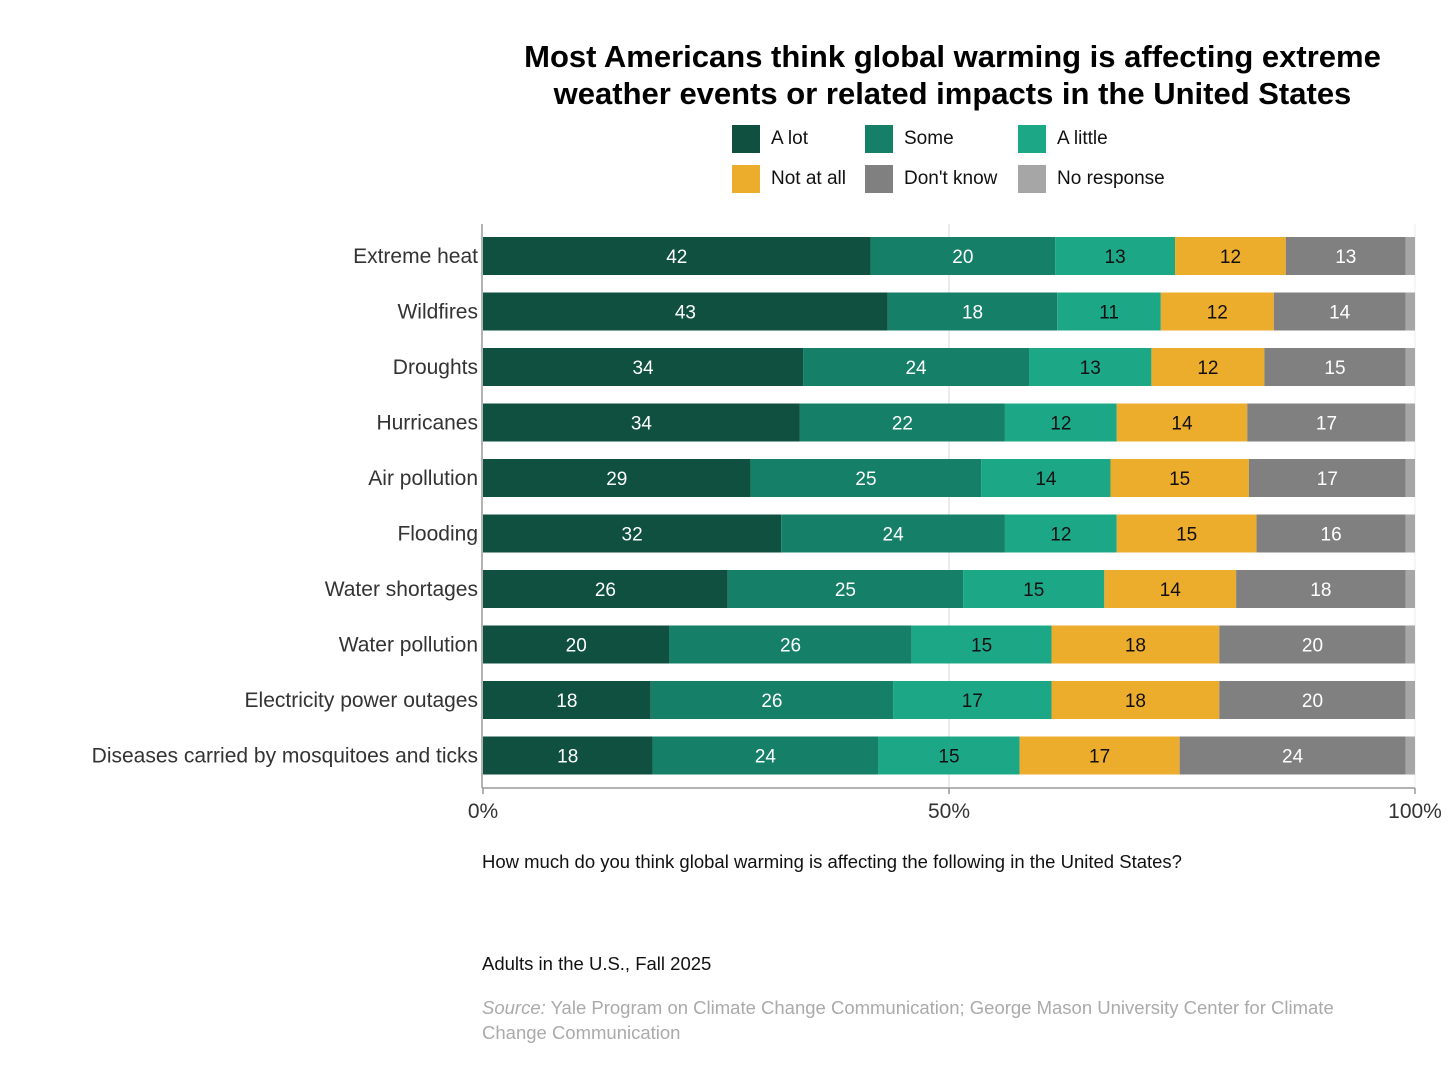 The height and width of the screenshot is (1065, 1456). Describe the element at coordinates (408, 645) in the screenshot. I see `category-label: Water pollution` at that location.